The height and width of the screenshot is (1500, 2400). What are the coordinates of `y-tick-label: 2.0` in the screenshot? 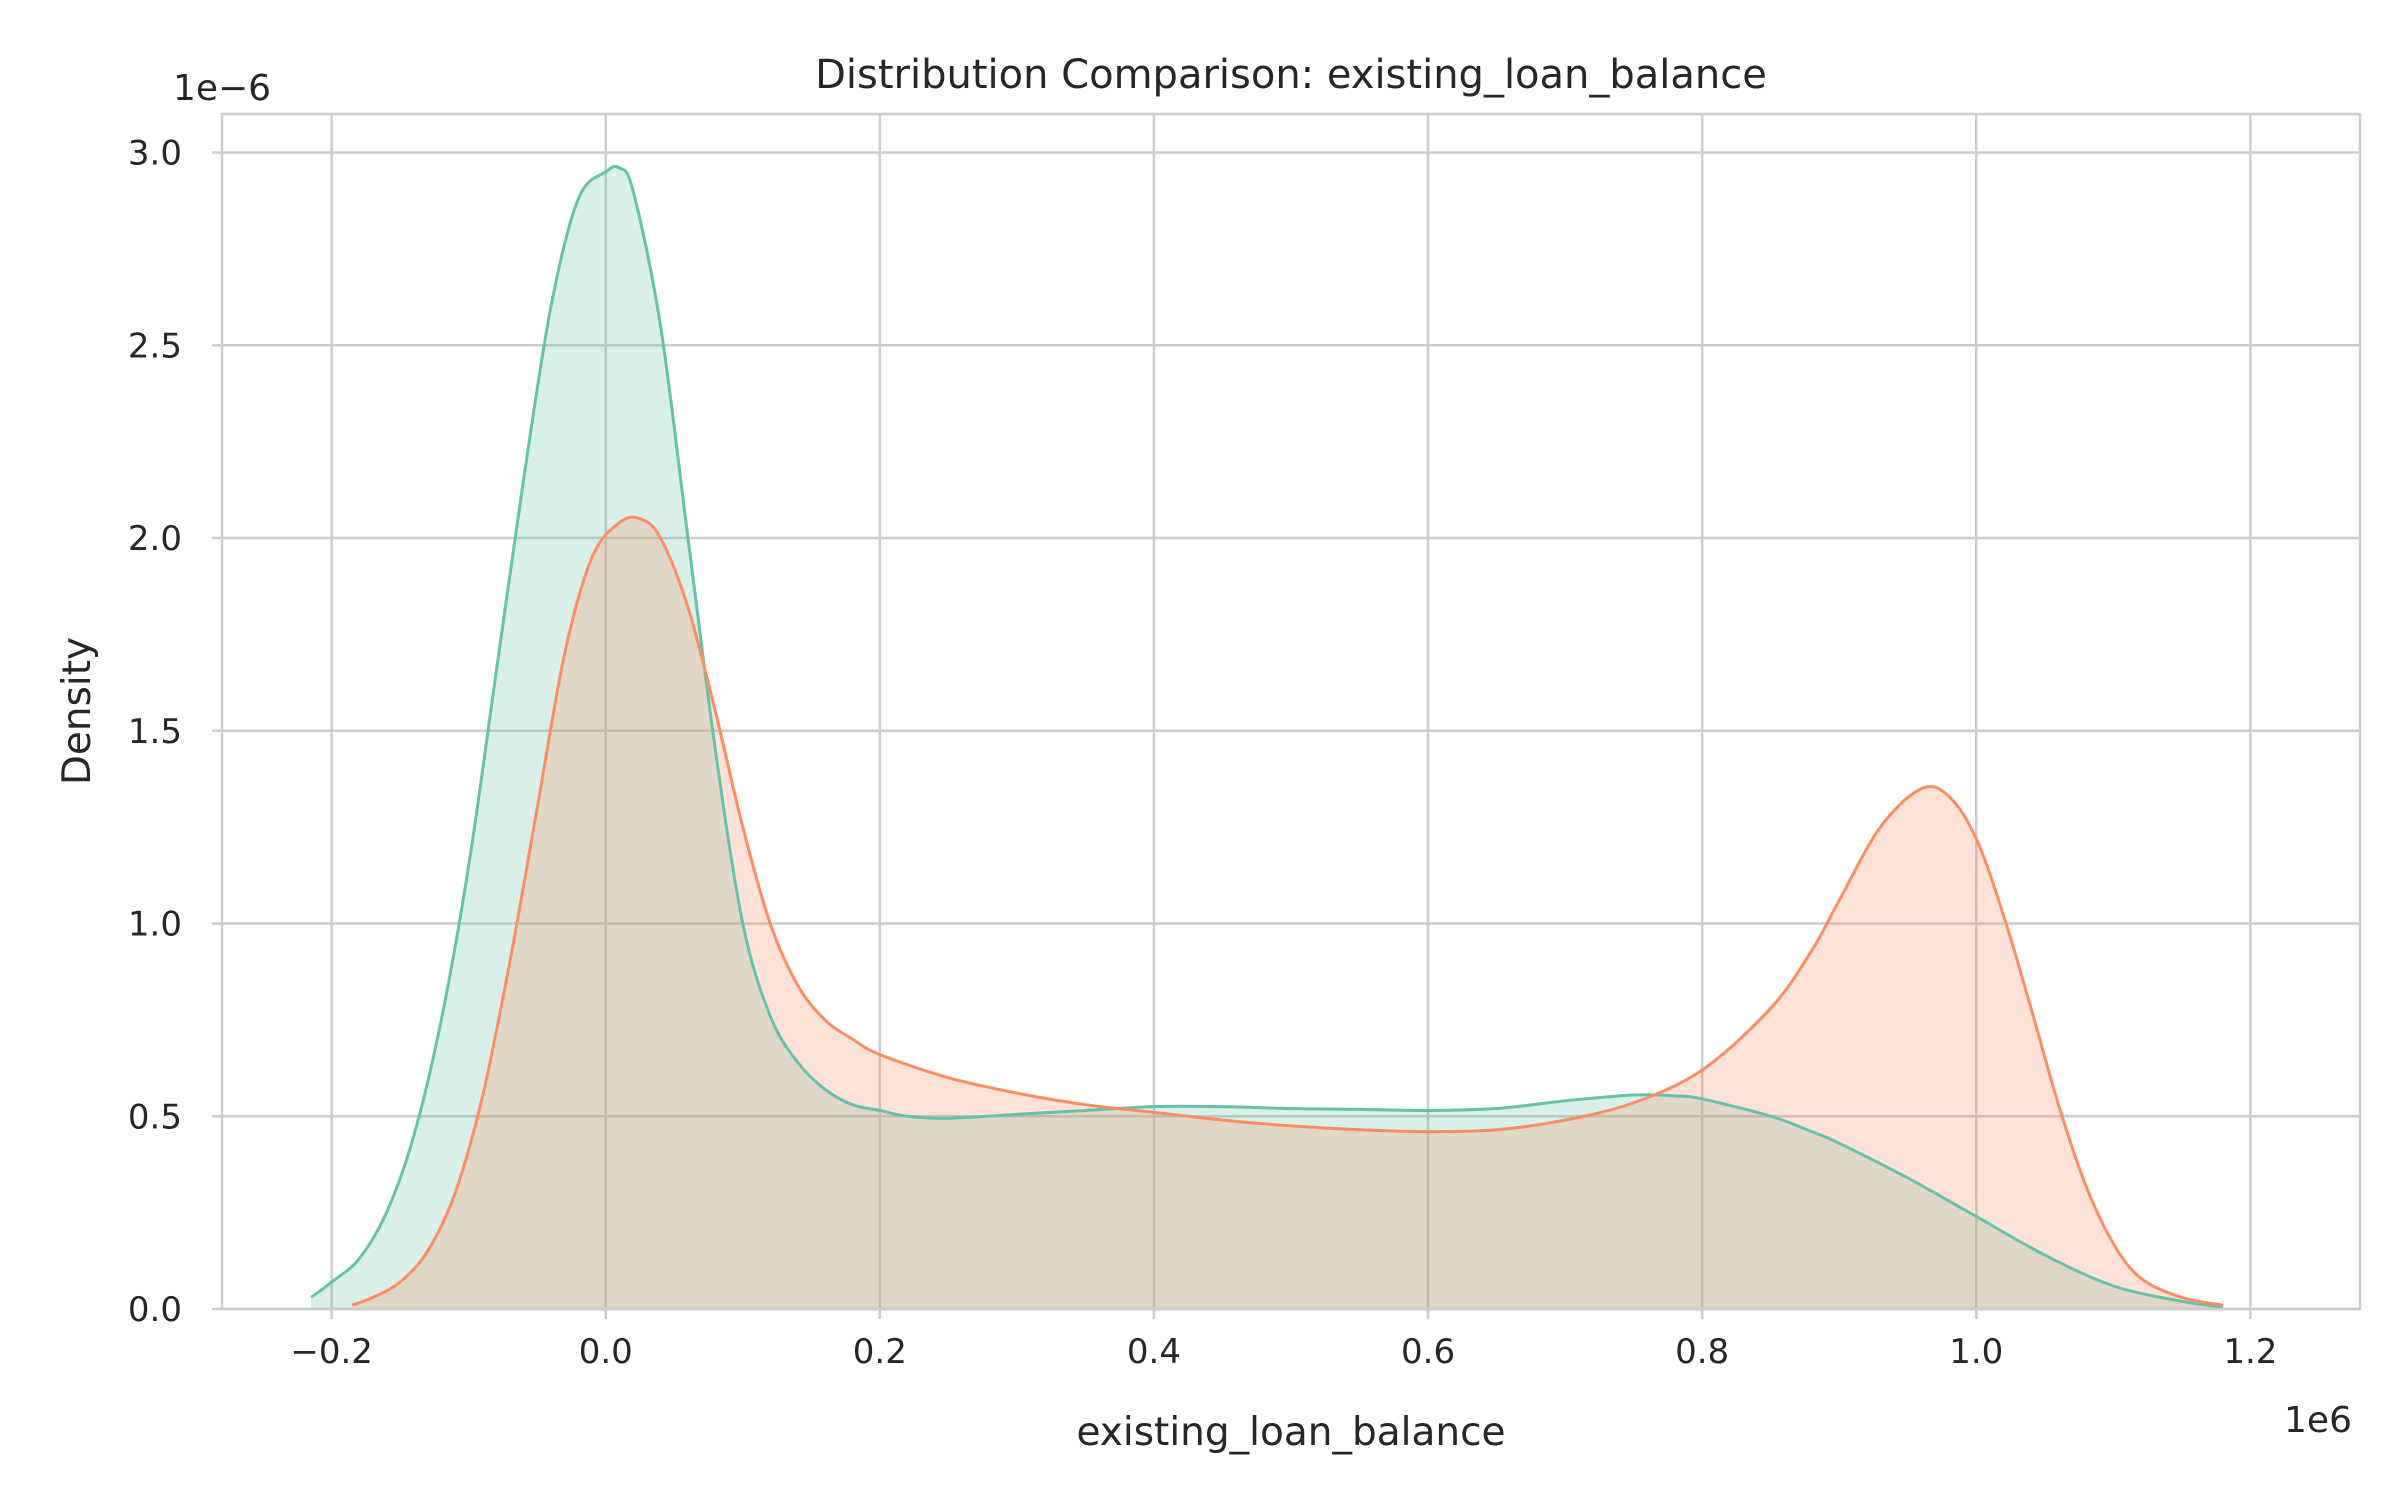 It's located at (155, 539).